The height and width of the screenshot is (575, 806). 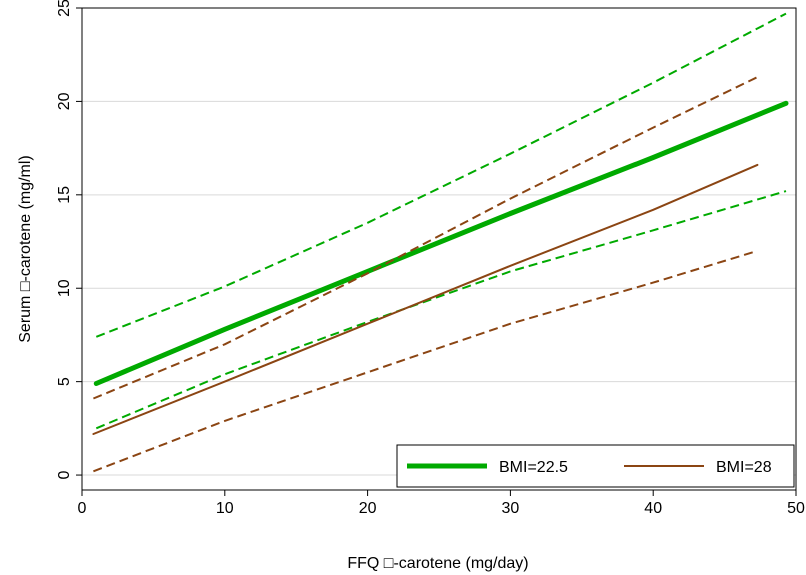 I want to click on x-tick-label: 30, so click(x=511, y=508).